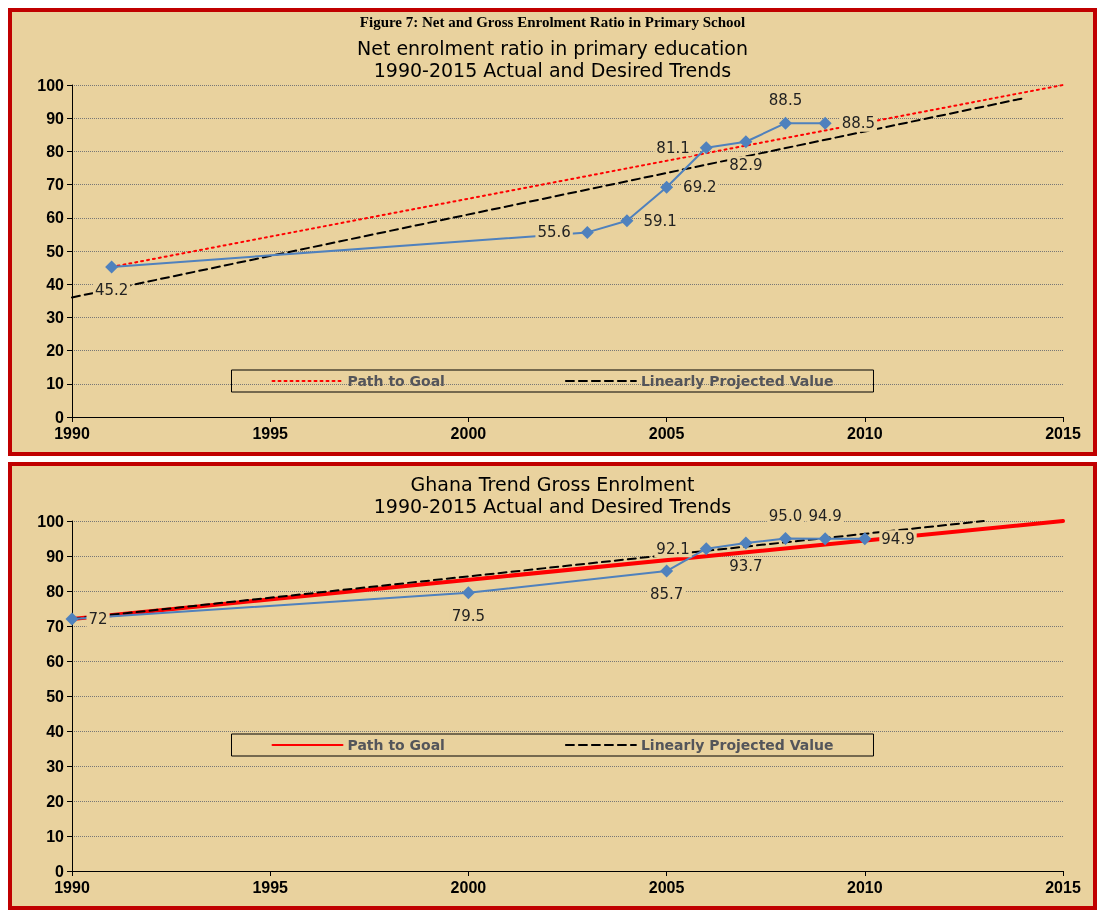  What do you see at coordinates (666, 594) in the screenshot?
I see `data-label: 85.7` at bounding box center [666, 594].